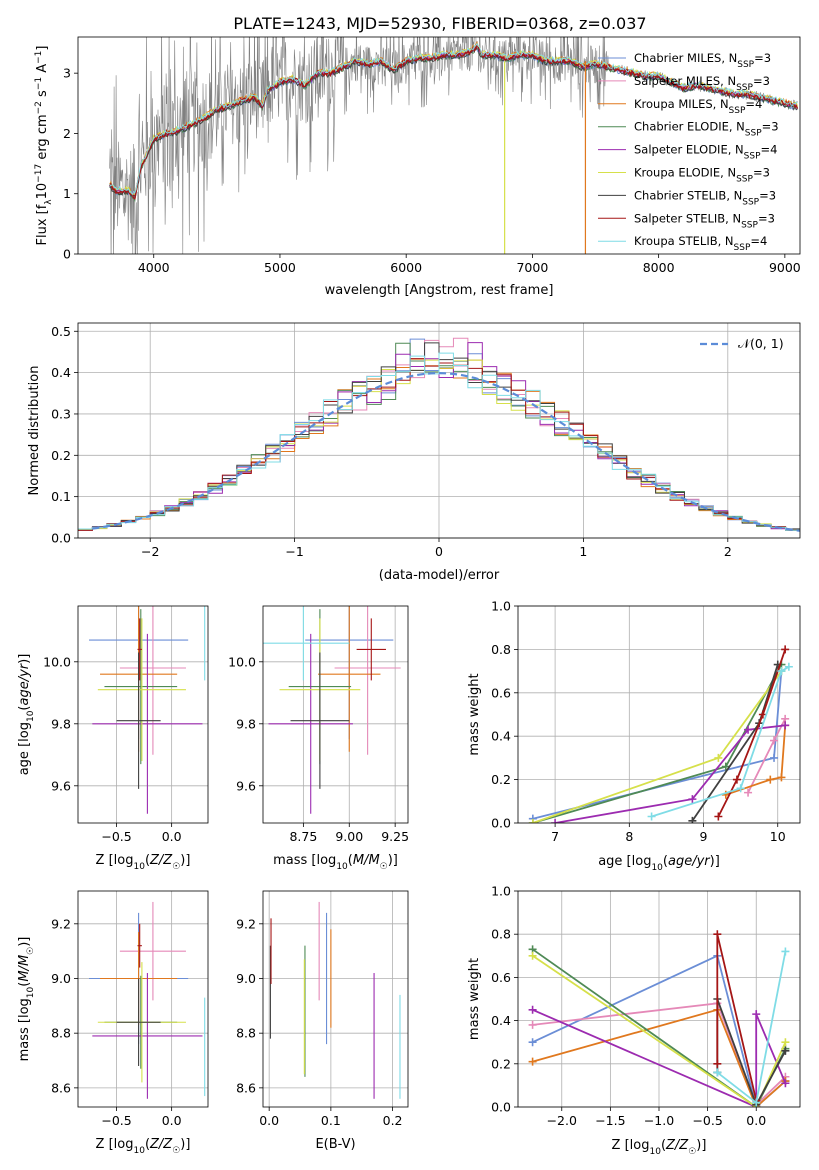  I want to click on x-tick-label: 5000, so click(280, 267).